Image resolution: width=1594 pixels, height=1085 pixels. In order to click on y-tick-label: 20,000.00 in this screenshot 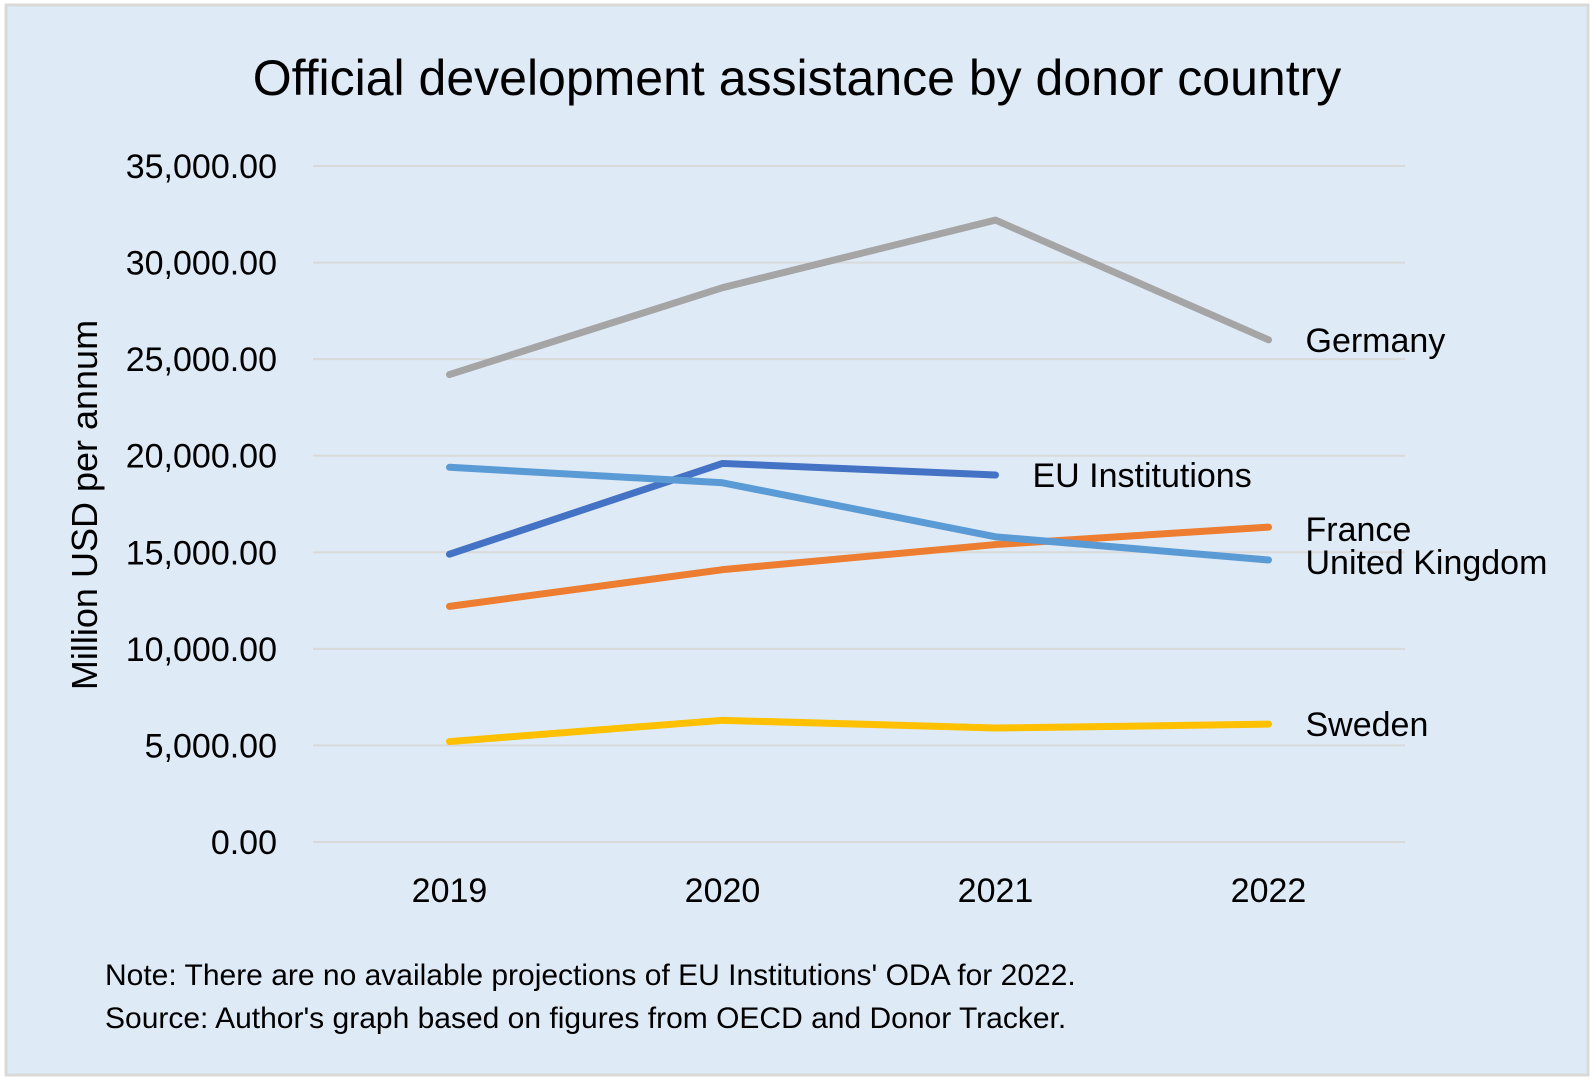, I will do `click(201, 457)`.